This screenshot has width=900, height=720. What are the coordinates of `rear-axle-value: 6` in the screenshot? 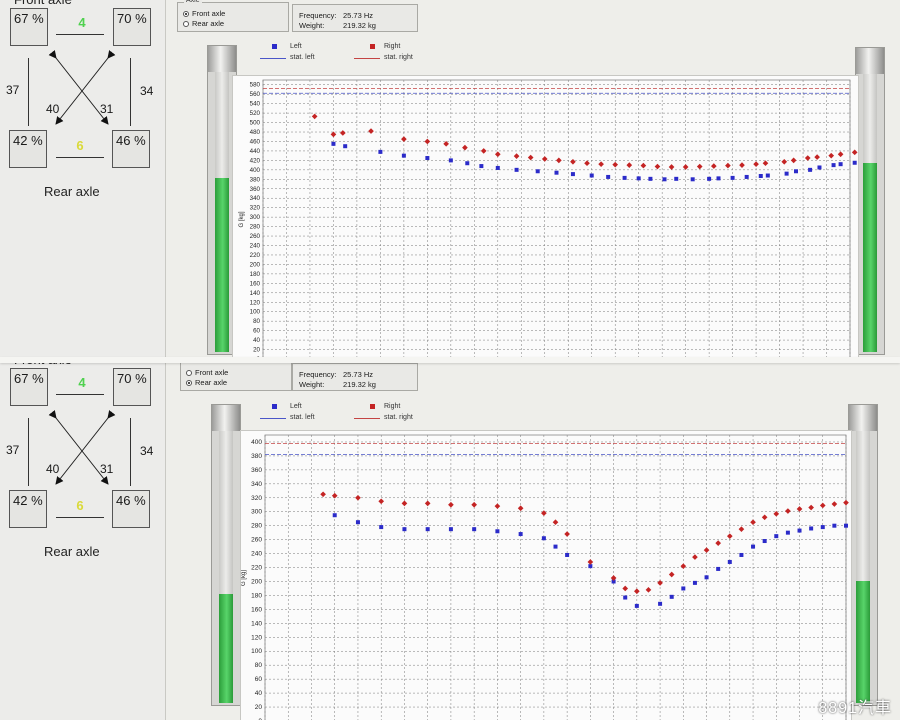 It's located at (80, 505).